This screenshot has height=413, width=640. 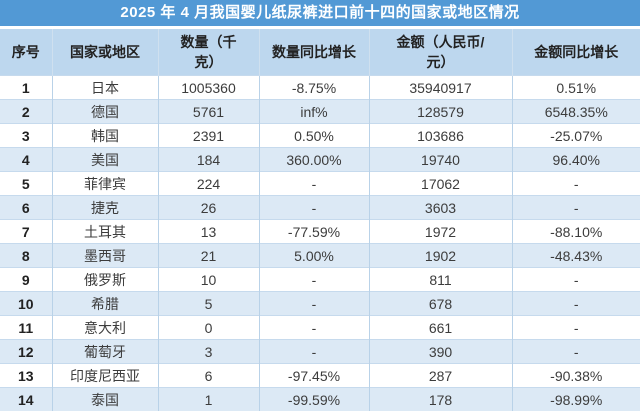 What do you see at coordinates (313, 375) in the screenshot?
I see `cell-quantity_yoy: -97.45%` at bounding box center [313, 375].